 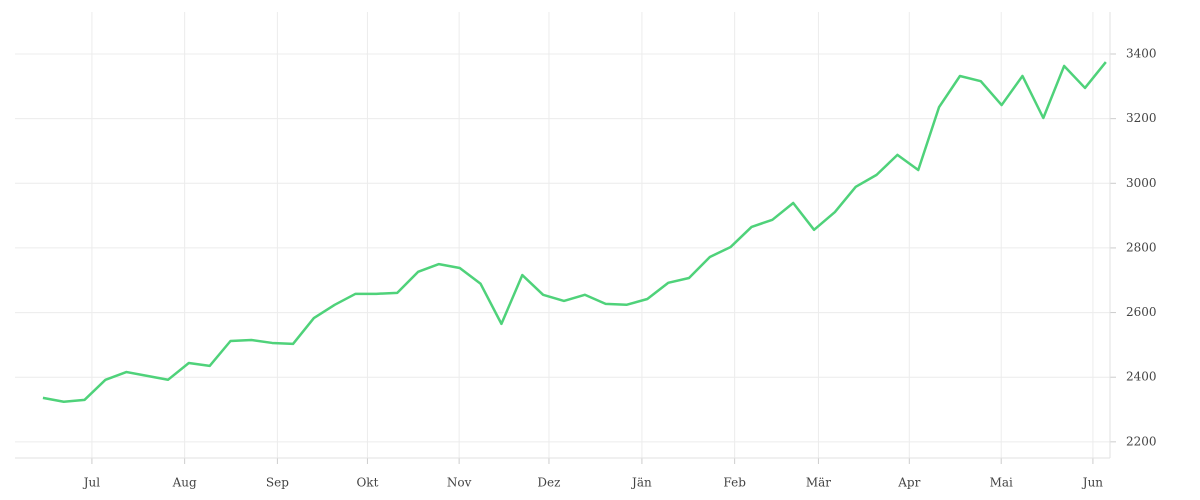 I want to click on x-tick-label: Okt, so click(x=367, y=483).